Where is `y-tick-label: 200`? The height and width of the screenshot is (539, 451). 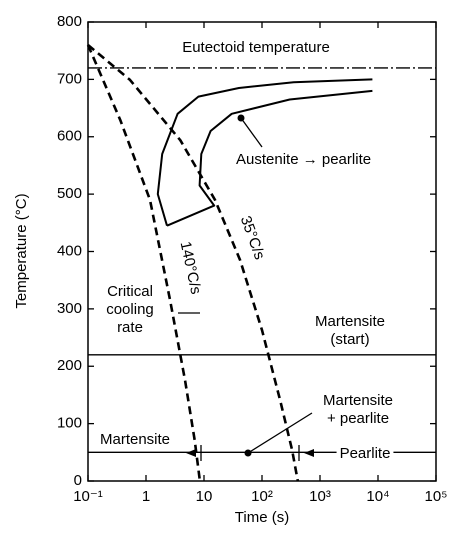
y-tick-label: 200 is located at coordinates (69, 365).